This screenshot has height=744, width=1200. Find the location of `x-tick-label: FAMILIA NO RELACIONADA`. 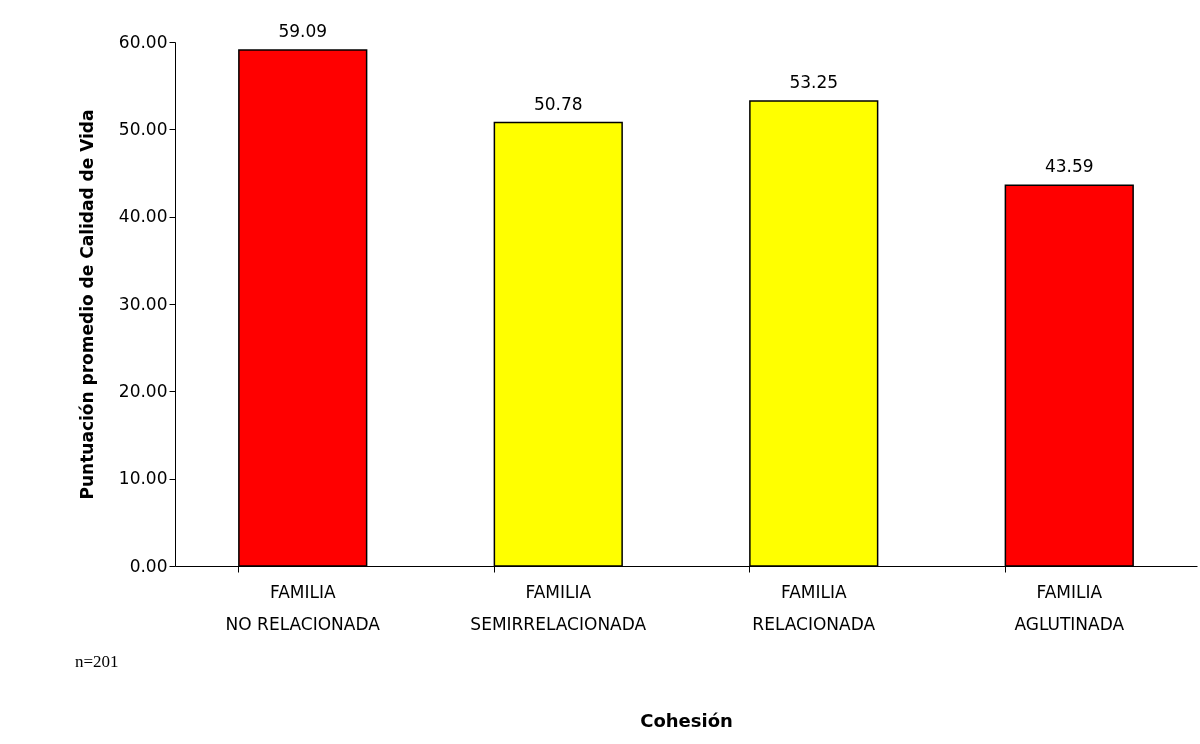

x-tick-label: FAMILIA NO RELACIONADA is located at coordinates (303, 607).